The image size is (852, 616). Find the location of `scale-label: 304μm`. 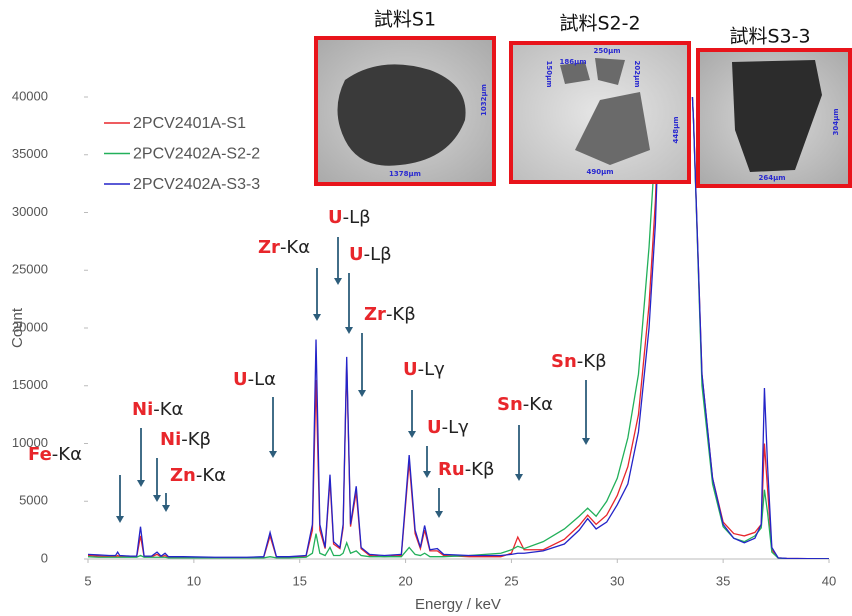

scale-label: 304μm is located at coordinates (836, 121).